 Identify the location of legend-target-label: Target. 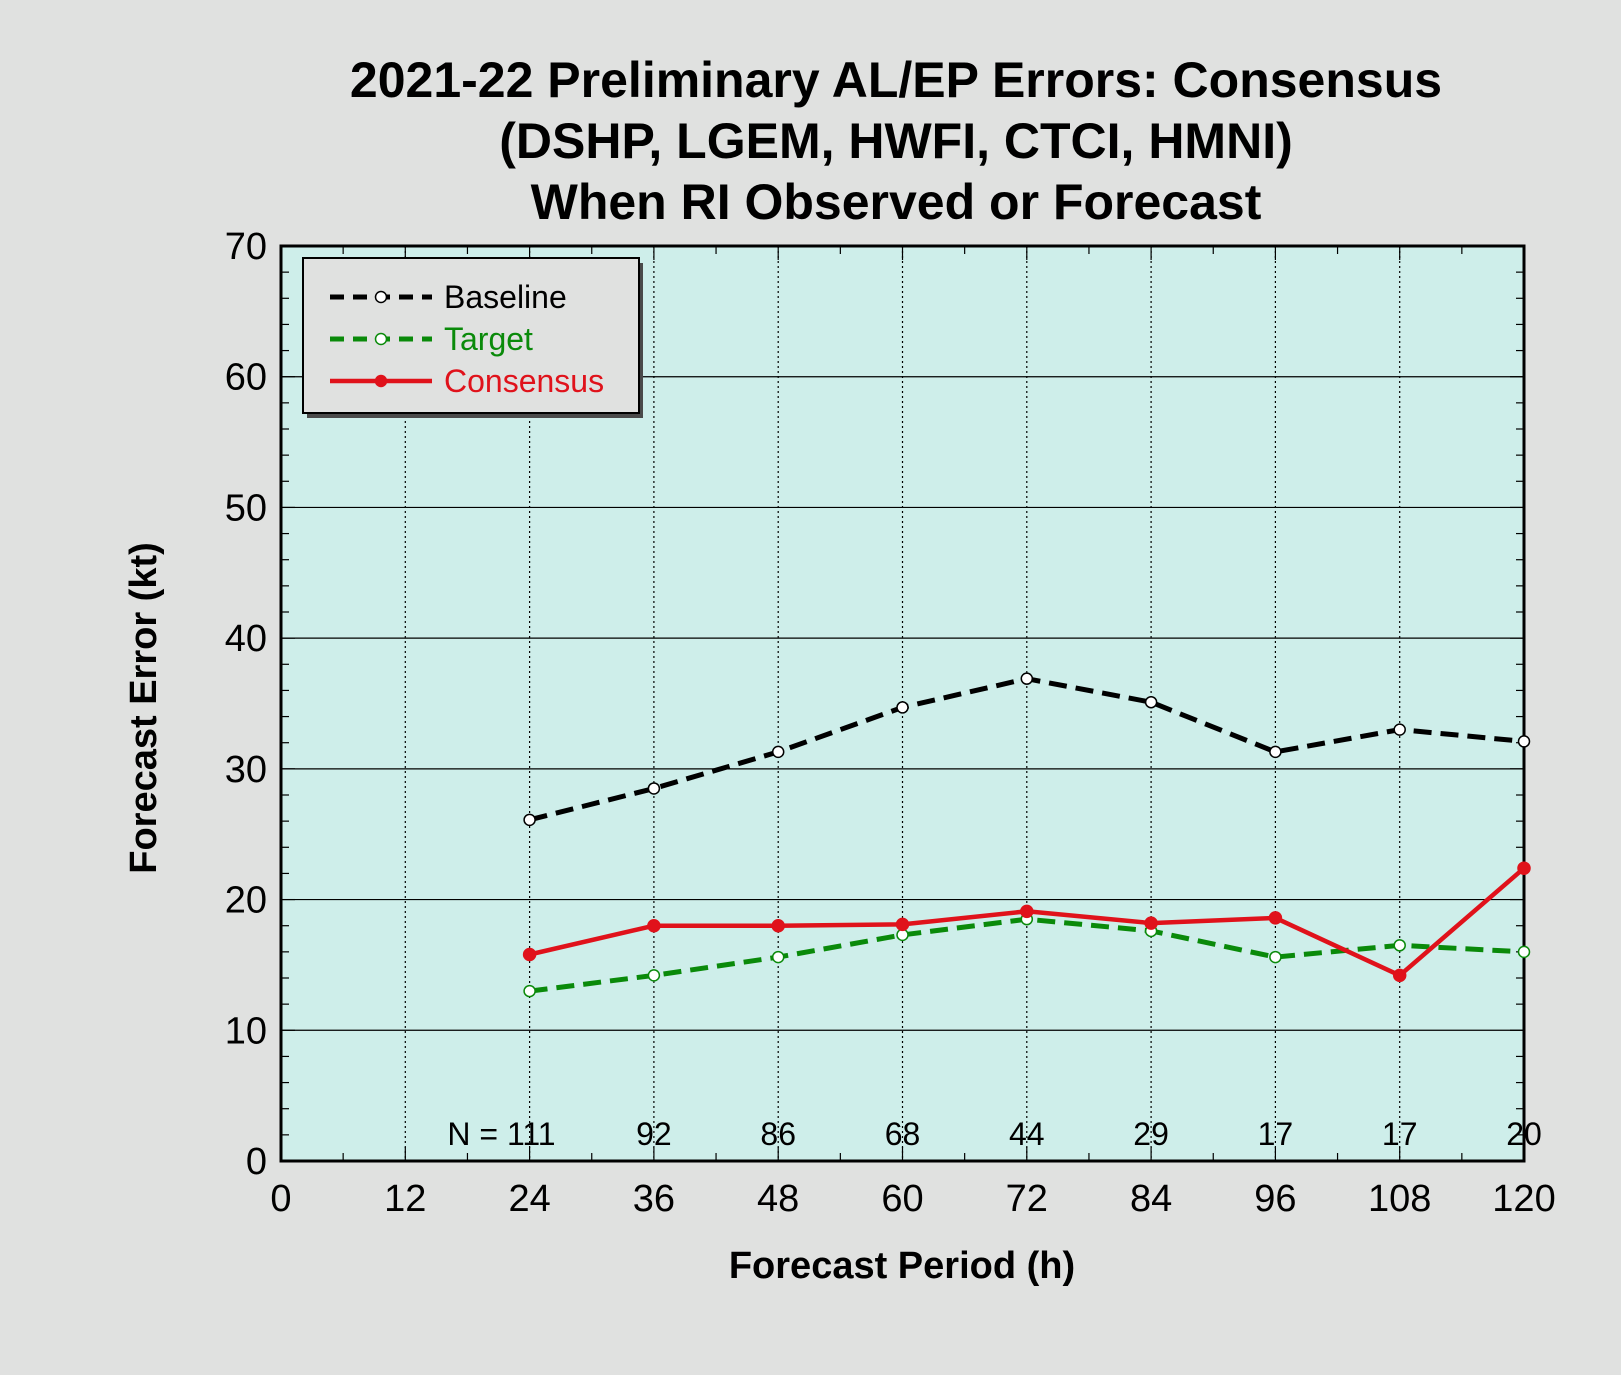
(488, 339).